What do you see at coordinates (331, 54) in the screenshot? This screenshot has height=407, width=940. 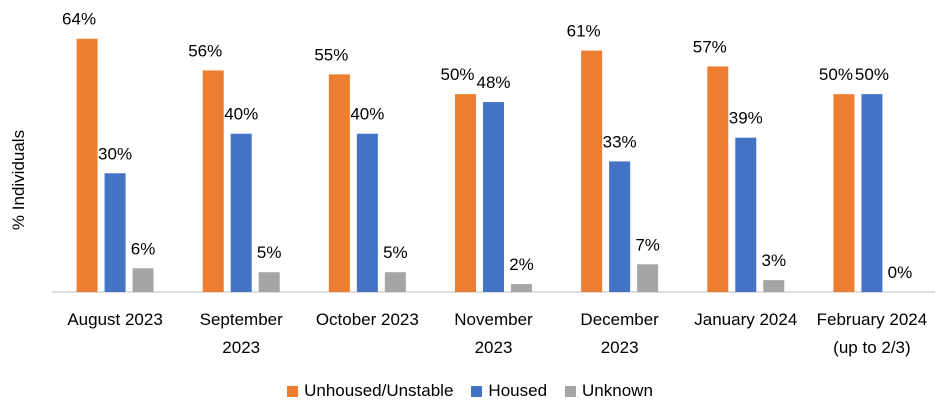 I see `data-label: 55%` at bounding box center [331, 54].